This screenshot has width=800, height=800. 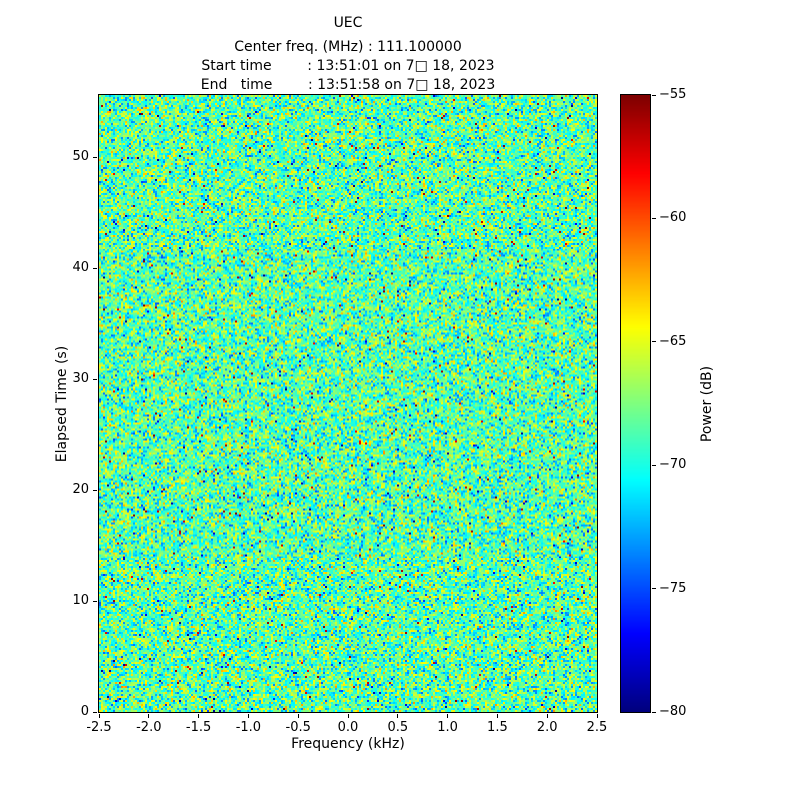 I want to click on colorbar-tick-label: −70, so click(x=673, y=465).